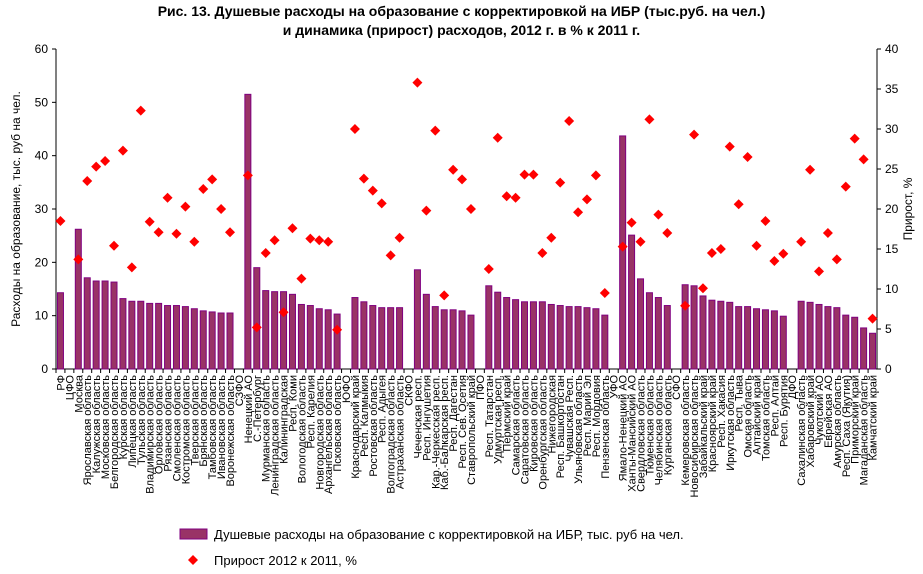  I want to click on x-tick-label: Ленинградская область, so click(276, 435).